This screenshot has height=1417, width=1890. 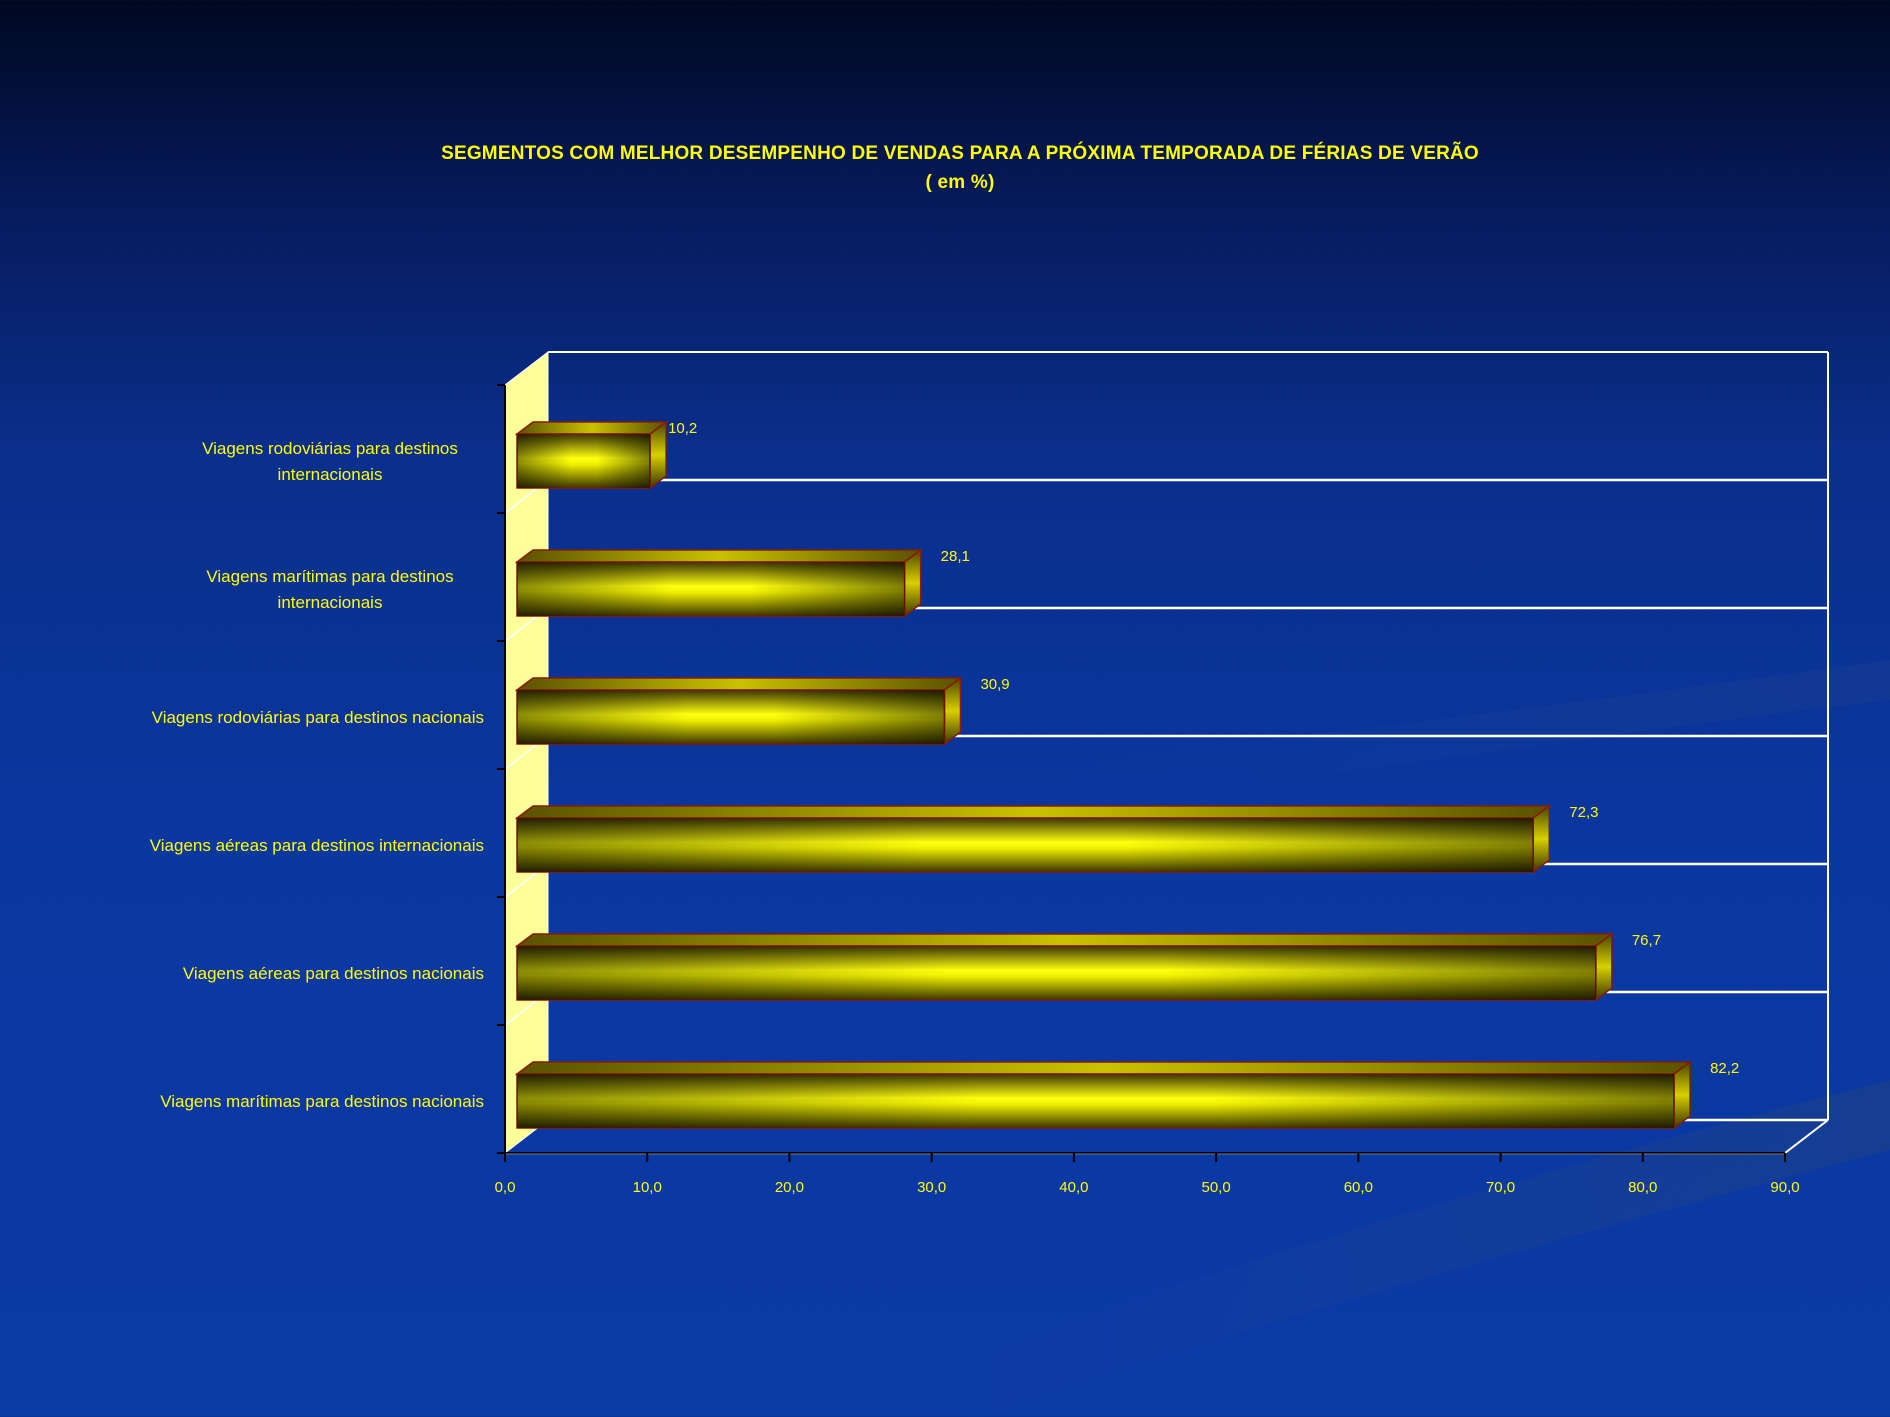 I want to click on x-tick-label: 60,0, so click(x=1358, y=1187).